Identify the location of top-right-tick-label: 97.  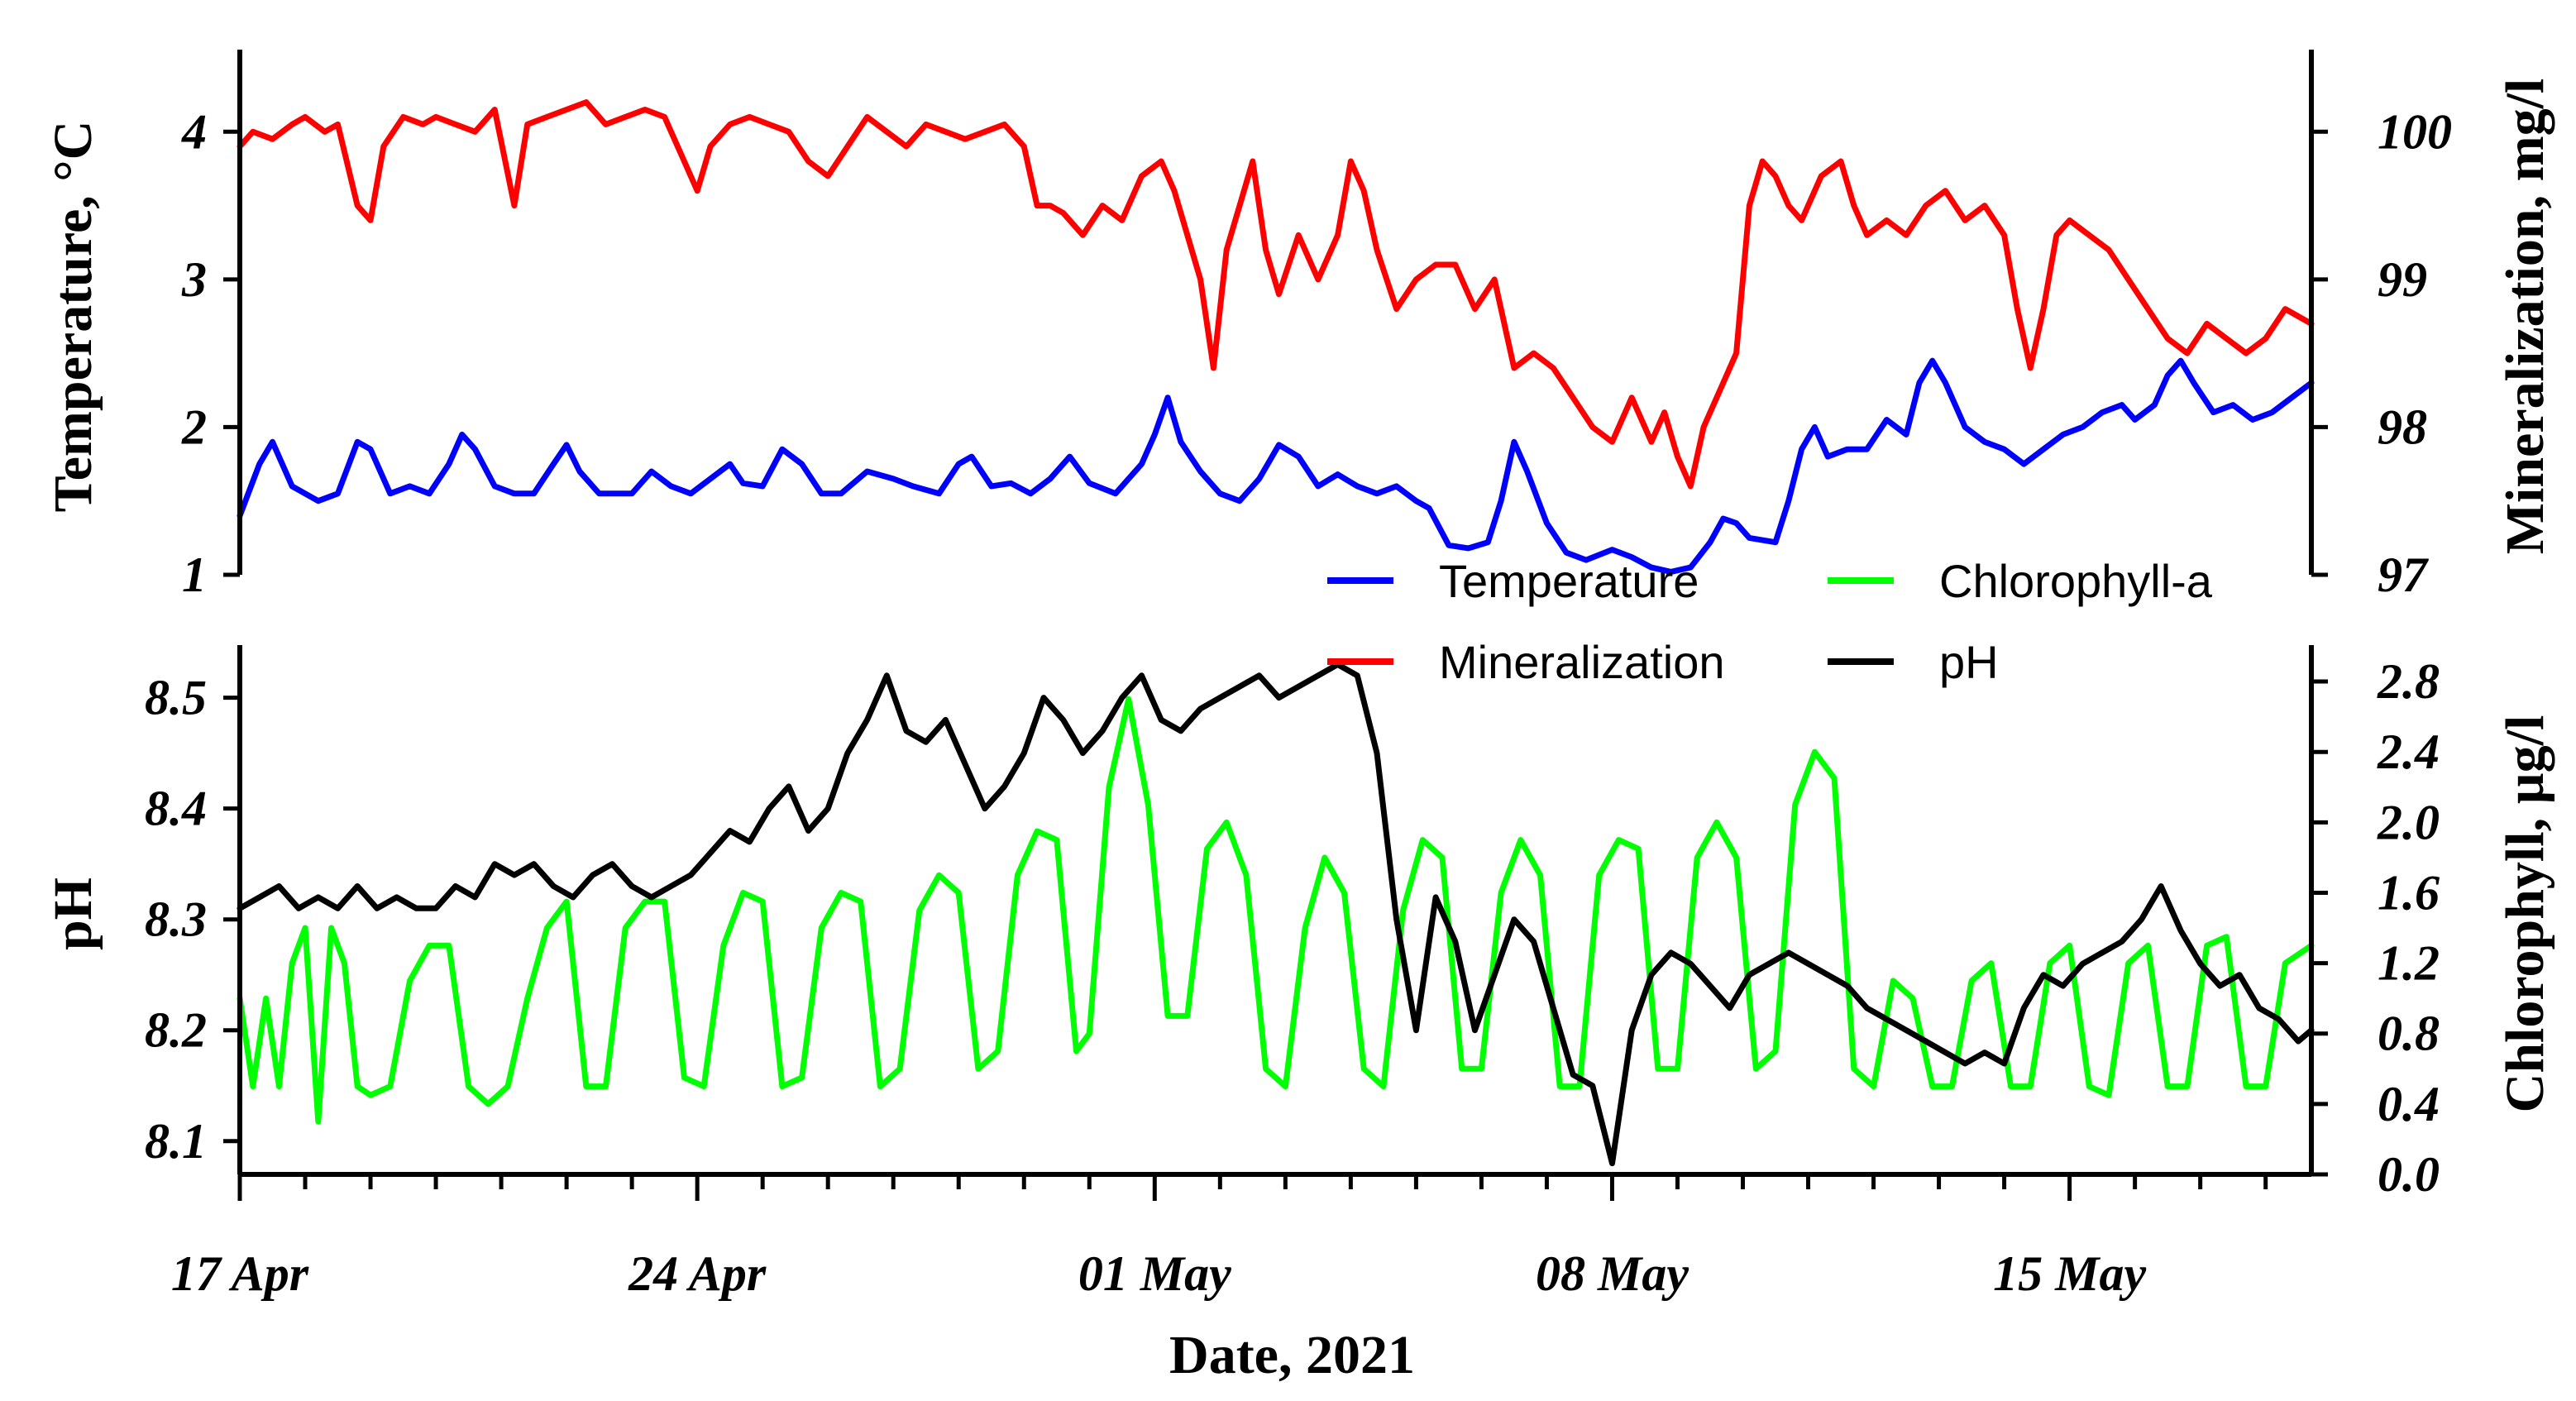
(2404, 574).